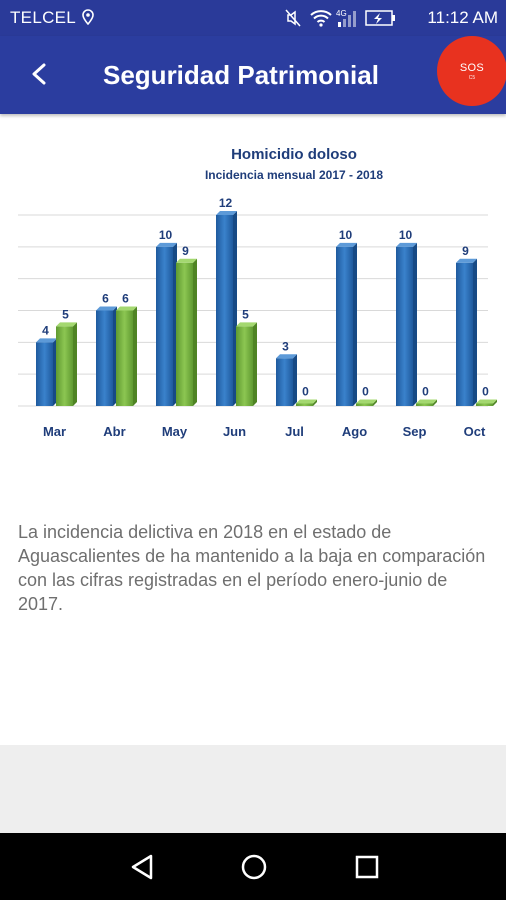  Describe the element at coordinates (475, 431) in the screenshot. I see `x-tick-label: Oct` at that location.